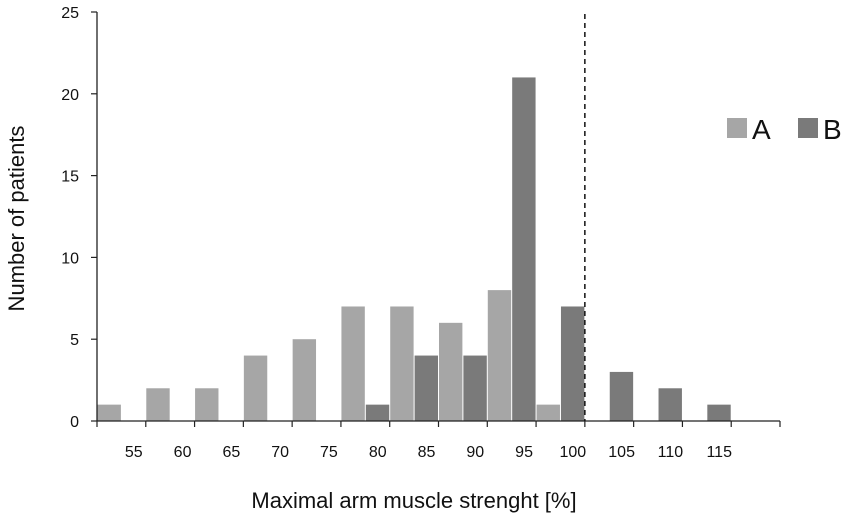 Image resolution: width=851 pixels, height=520 pixels. Describe the element at coordinates (621, 452) in the screenshot. I see `x-tick-label-105: 105` at that location.